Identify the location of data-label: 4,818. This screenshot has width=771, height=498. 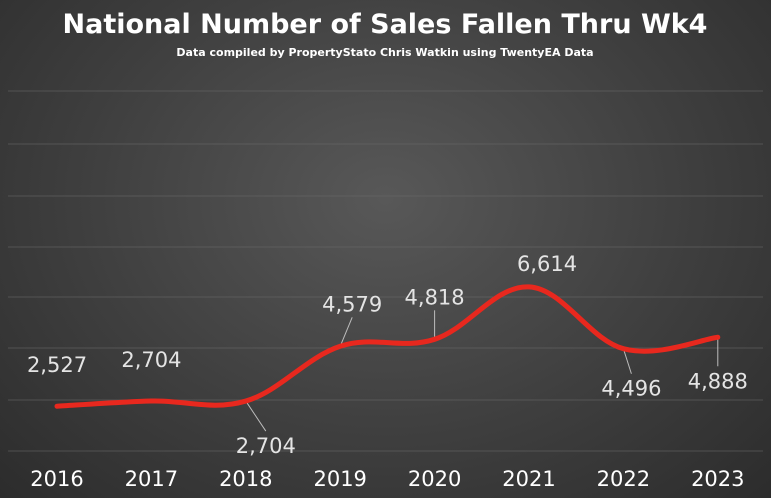
(435, 297).